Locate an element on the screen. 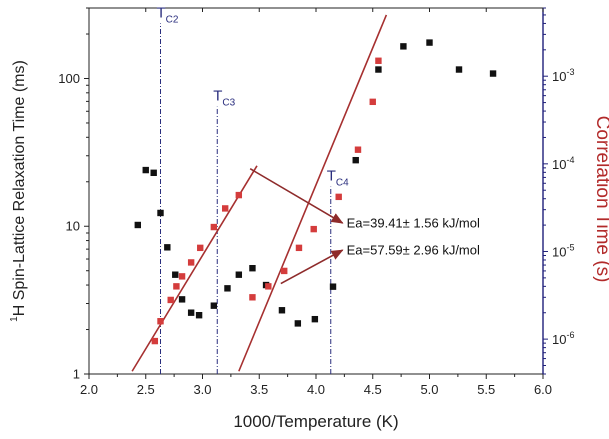  x-tick-label: 4.0 is located at coordinates (316, 389).